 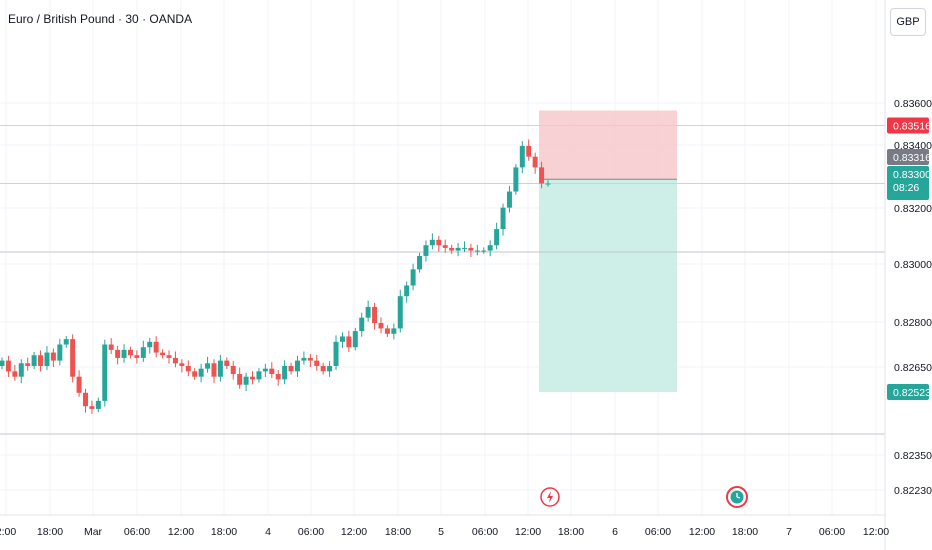 What do you see at coordinates (268, 532) in the screenshot?
I see `time-tick-label: 4` at bounding box center [268, 532].